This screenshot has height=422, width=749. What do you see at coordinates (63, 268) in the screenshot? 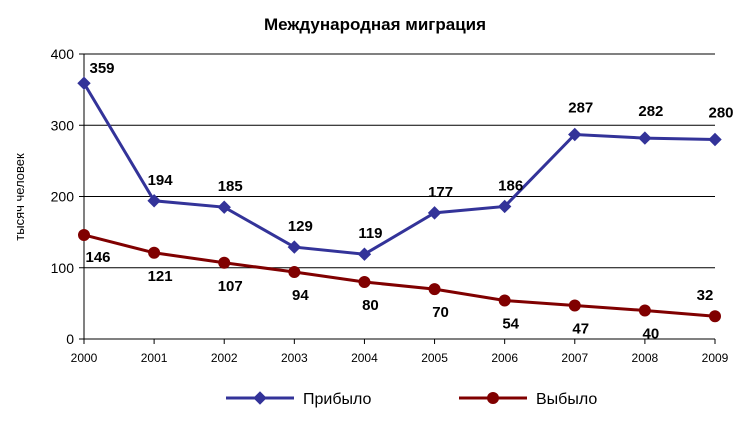
I see `y-tick-label: 100` at bounding box center [63, 268].